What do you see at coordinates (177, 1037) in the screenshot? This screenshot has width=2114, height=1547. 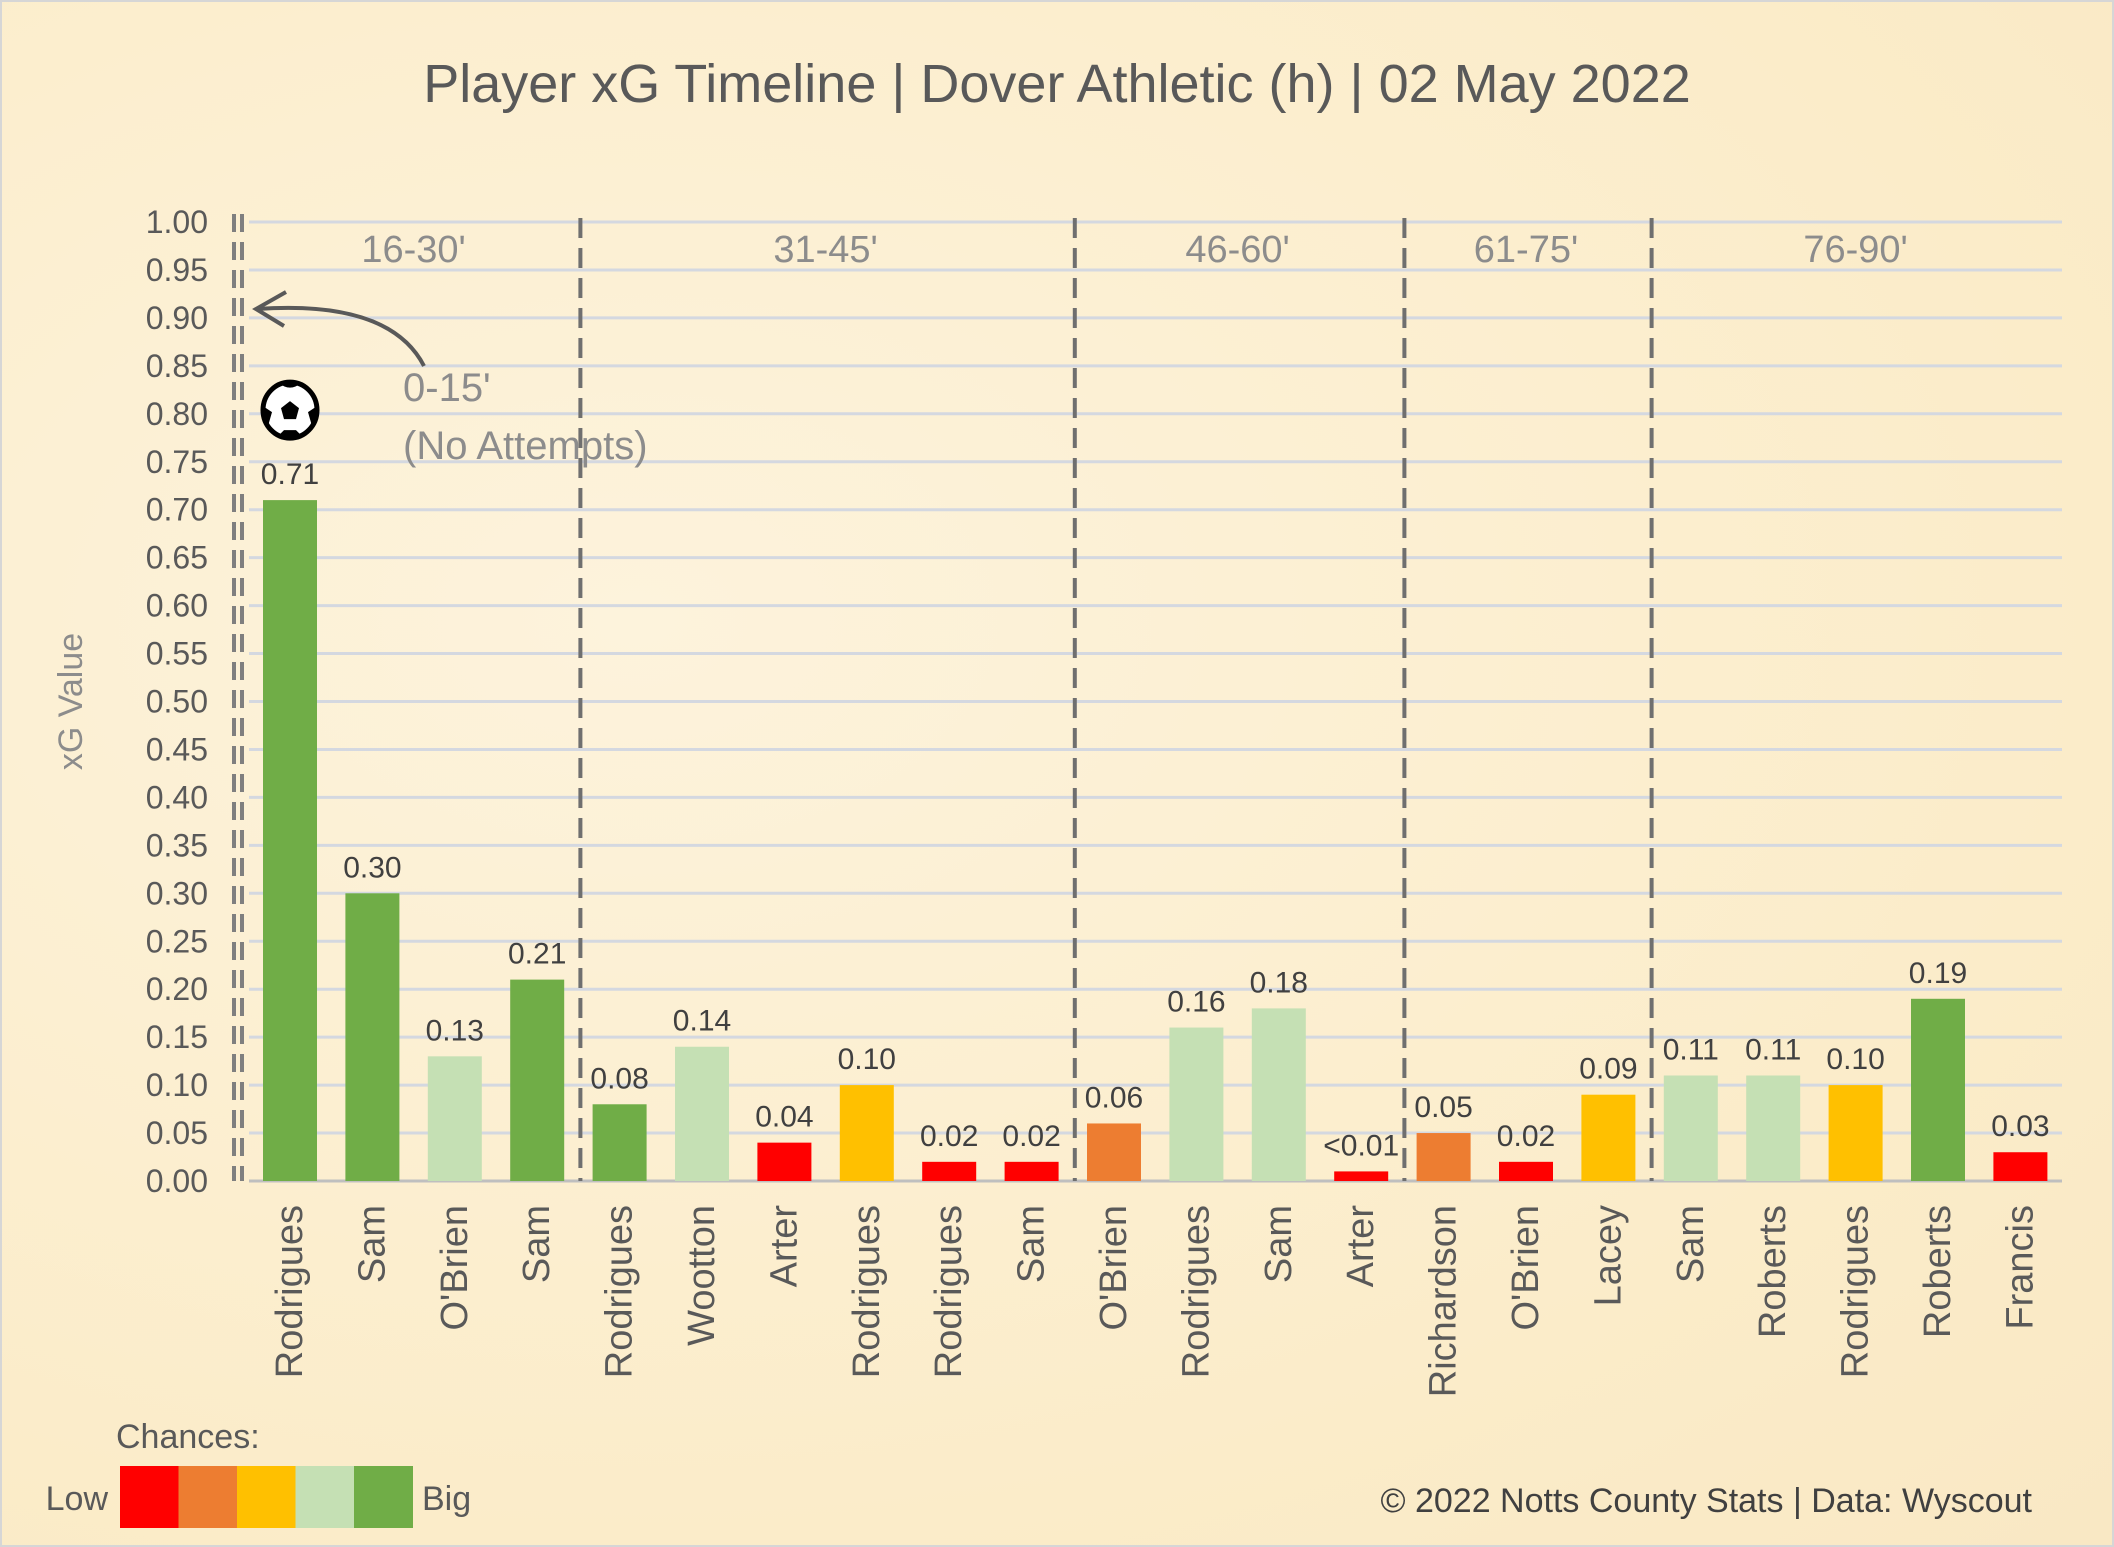 I see `y-tick-label: 0.15` at bounding box center [177, 1037].